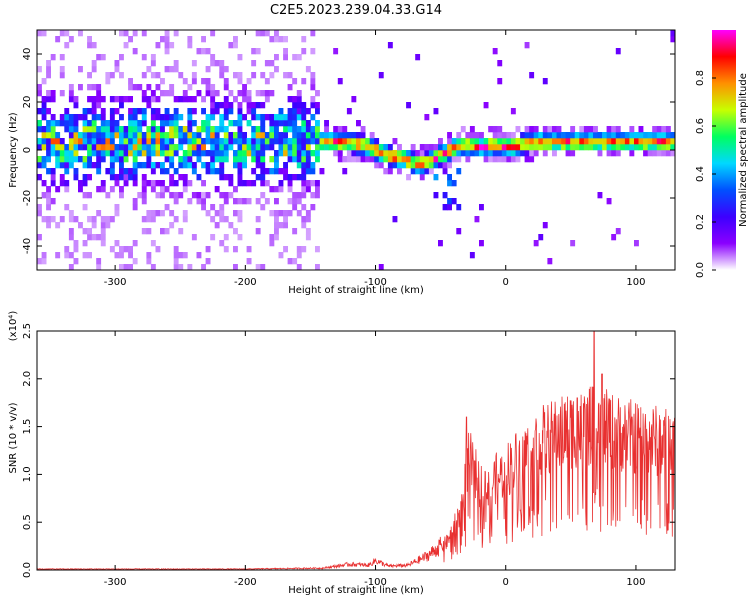 The image size is (750, 600). What do you see at coordinates (245, 582) in the screenshot?
I see `snr-x-tick-label: -200` at bounding box center [245, 582].